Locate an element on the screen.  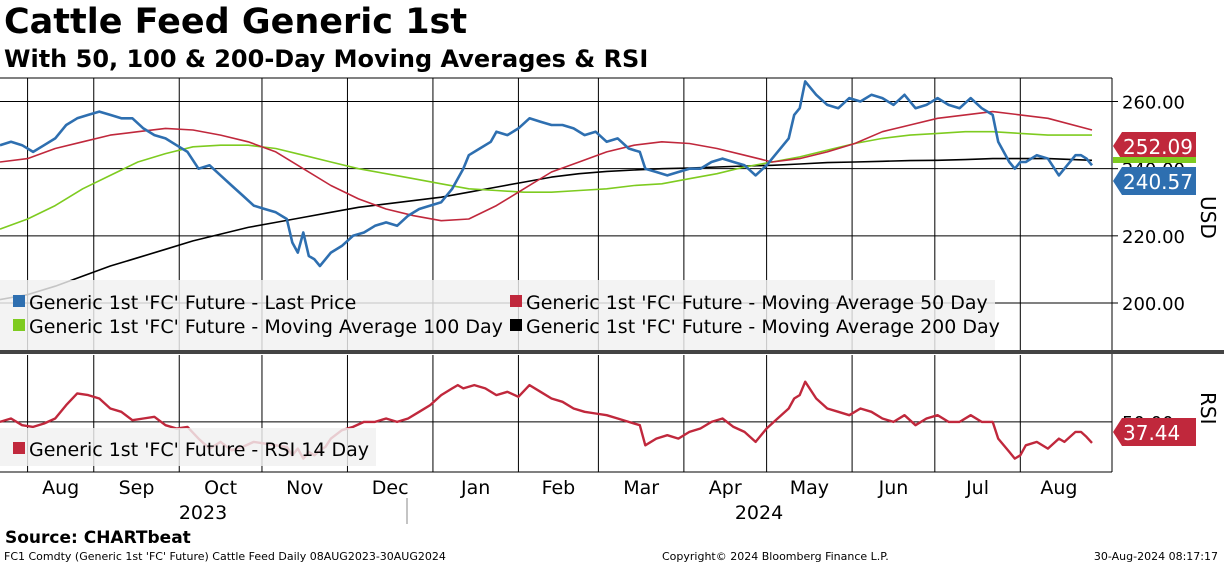
x-year-label: 2023 is located at coordinates (203, 513).